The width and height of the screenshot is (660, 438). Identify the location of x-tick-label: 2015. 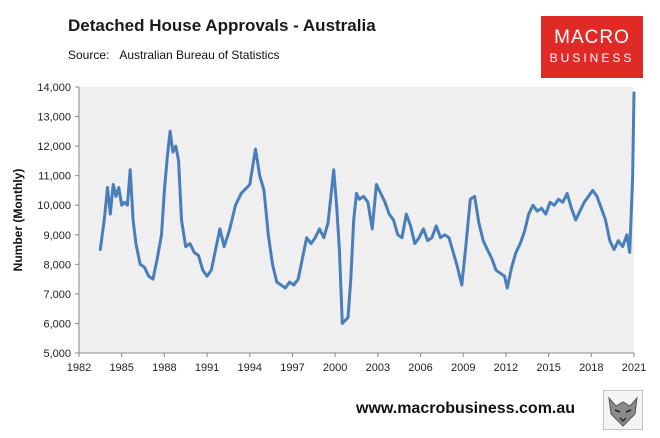
(548, 368).